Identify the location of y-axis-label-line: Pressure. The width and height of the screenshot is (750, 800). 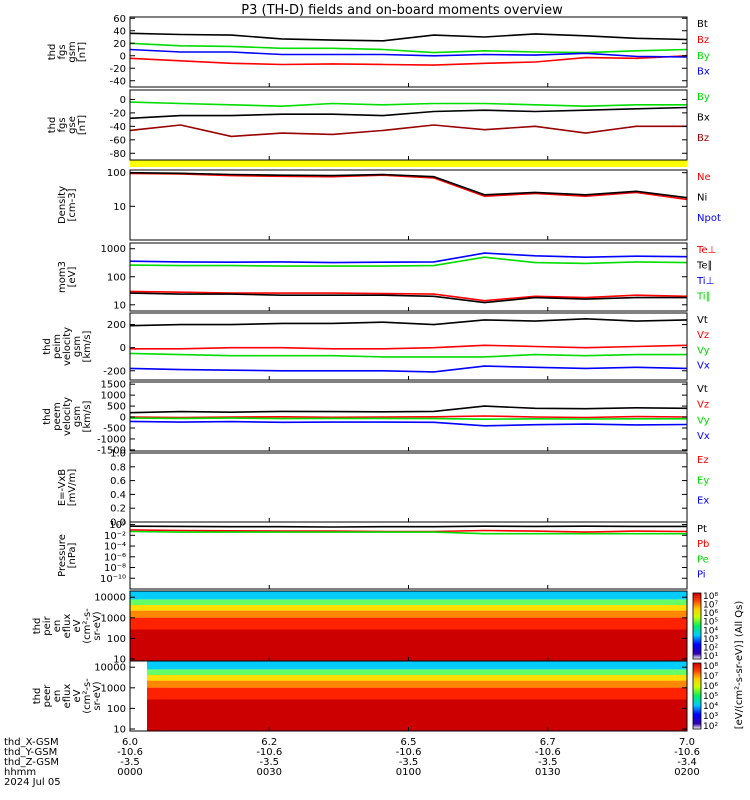
(62, 555).